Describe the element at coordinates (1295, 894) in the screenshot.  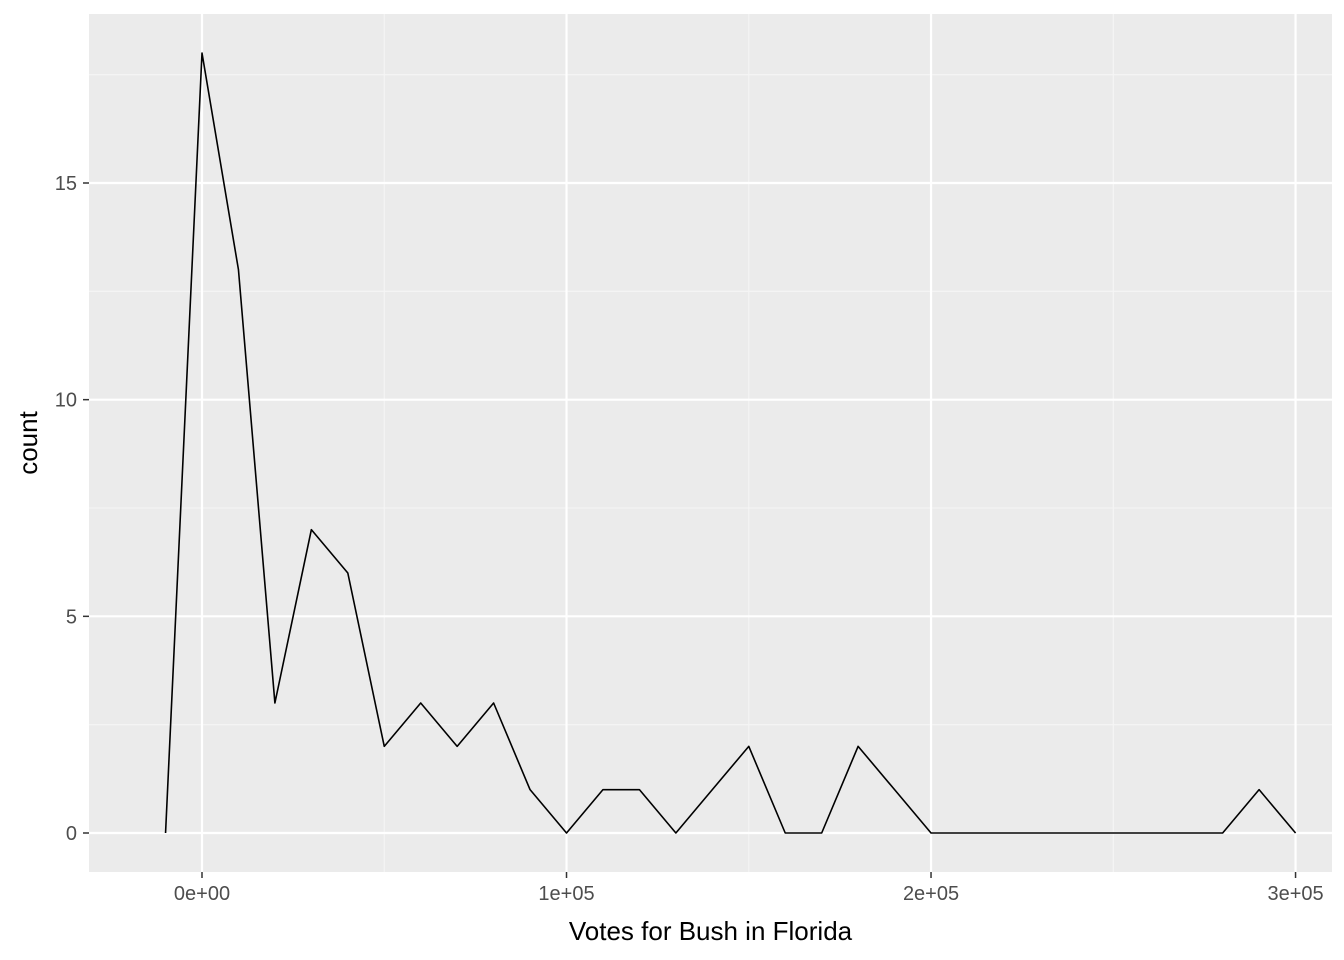
I see `x-tick-label: 3e+05` at that location.